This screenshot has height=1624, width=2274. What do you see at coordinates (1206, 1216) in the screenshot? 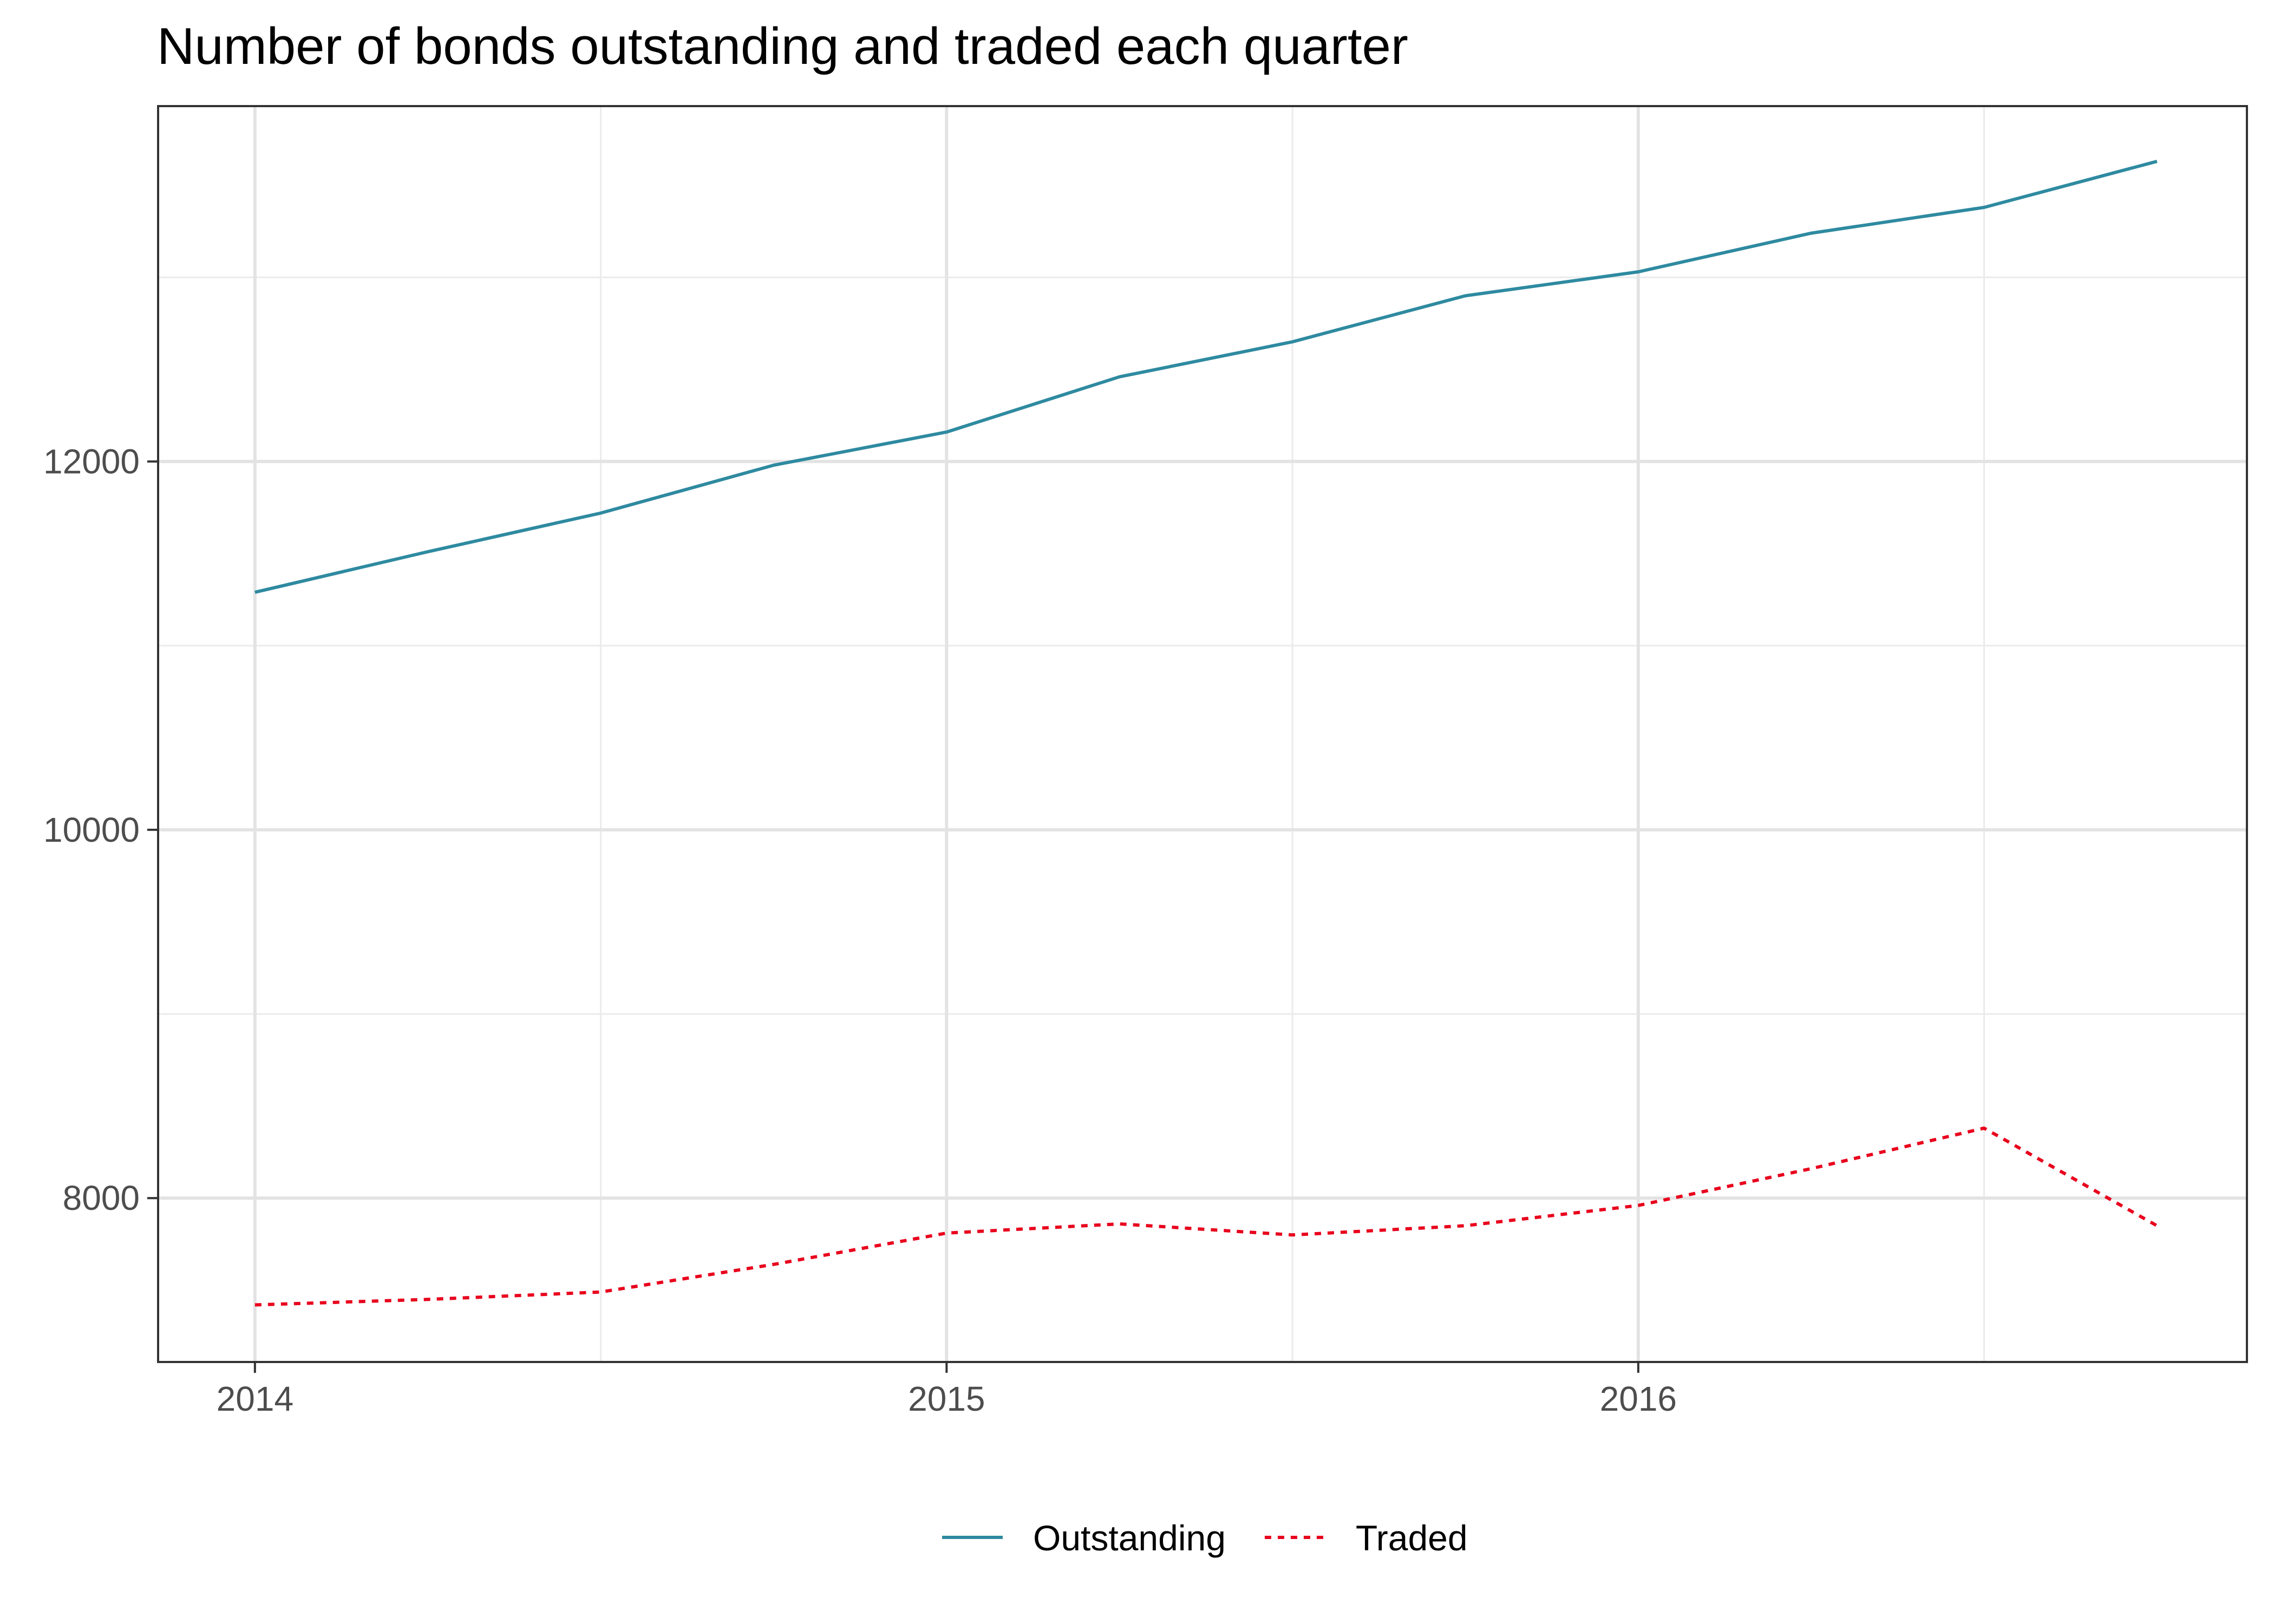
I see `series-line-traded` at bounding box center [1206, 1216].